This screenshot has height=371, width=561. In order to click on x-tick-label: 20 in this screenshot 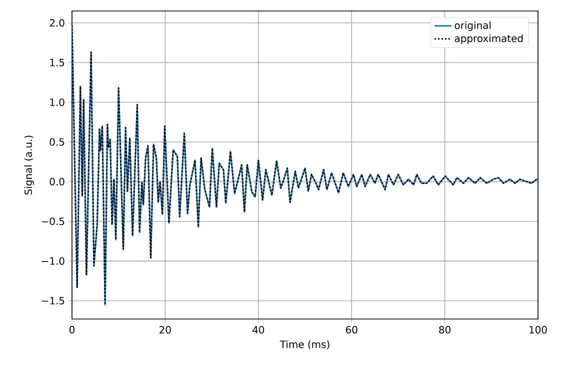, I will do `click(165, 330)`.